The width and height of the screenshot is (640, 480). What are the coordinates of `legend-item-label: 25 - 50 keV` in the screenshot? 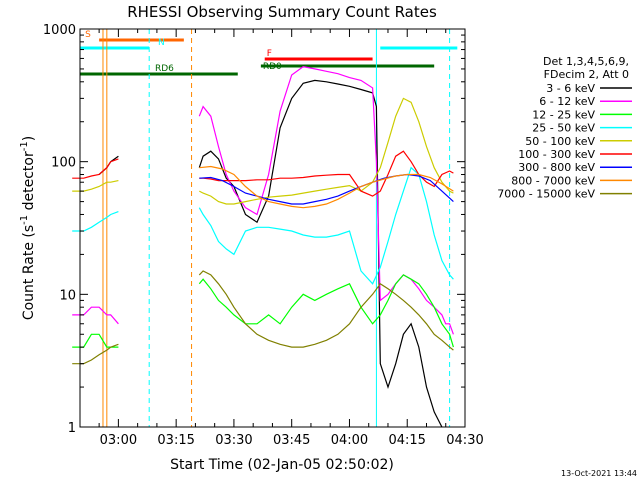 It's located at (563, 128).